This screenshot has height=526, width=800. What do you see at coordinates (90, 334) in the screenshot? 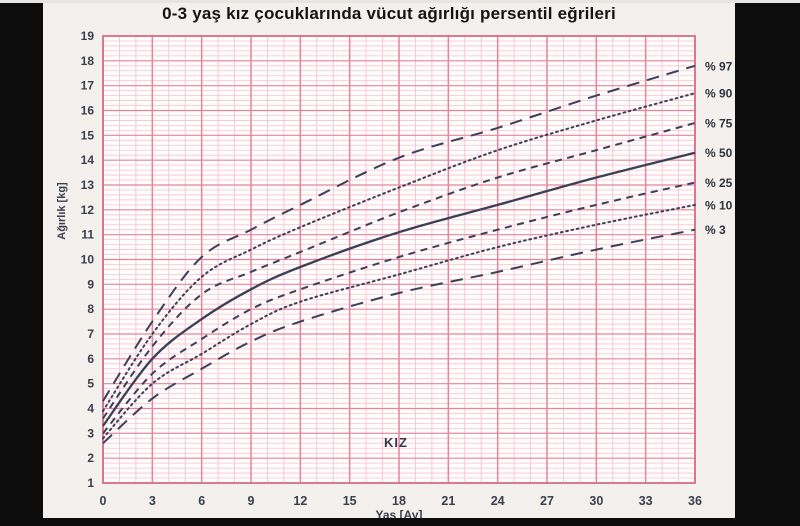
I see `y-tick-label: 7` at bounding box center [90, 334].